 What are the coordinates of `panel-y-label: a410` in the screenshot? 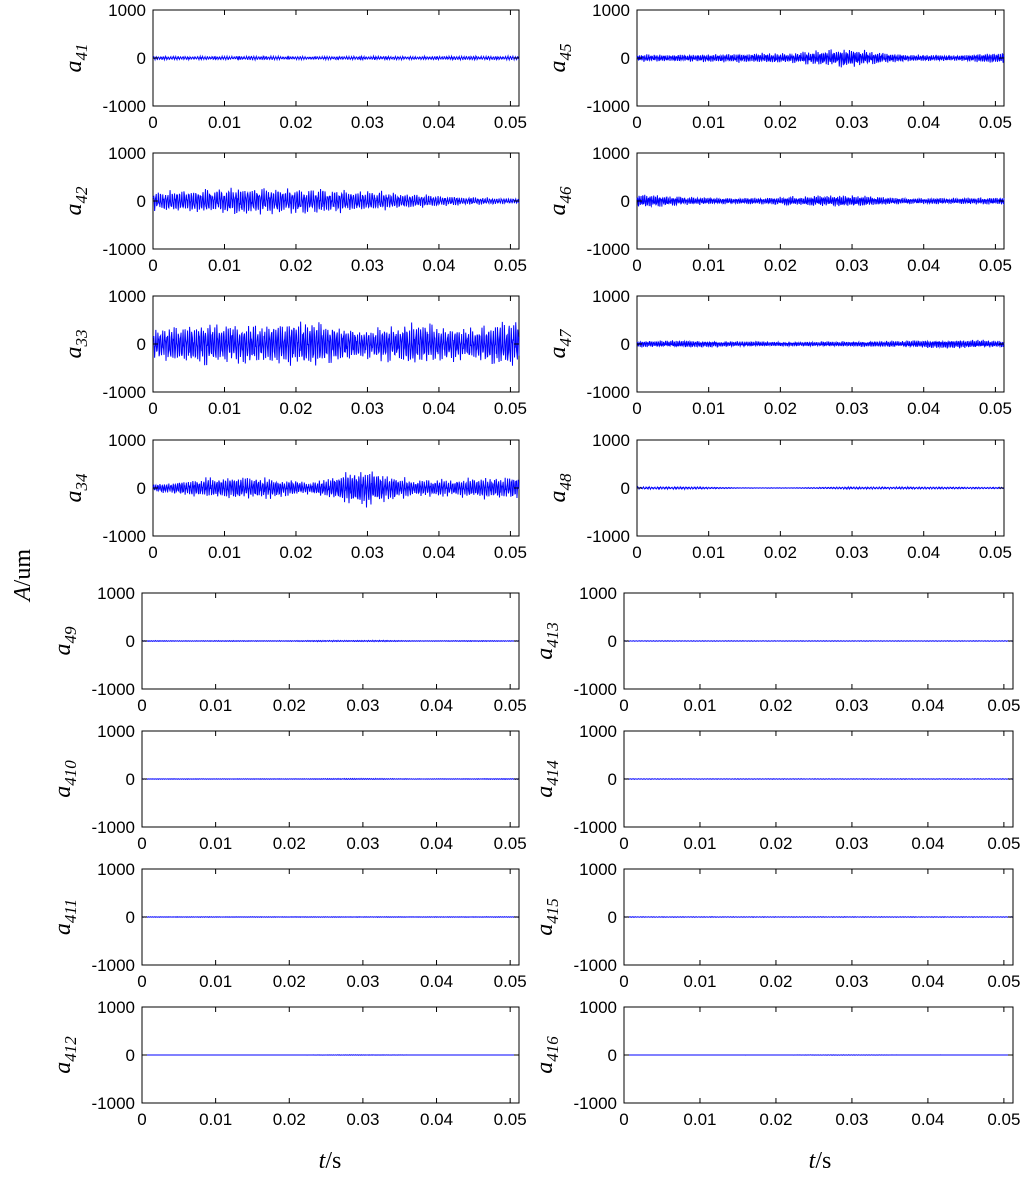 It's located at (65, 779).